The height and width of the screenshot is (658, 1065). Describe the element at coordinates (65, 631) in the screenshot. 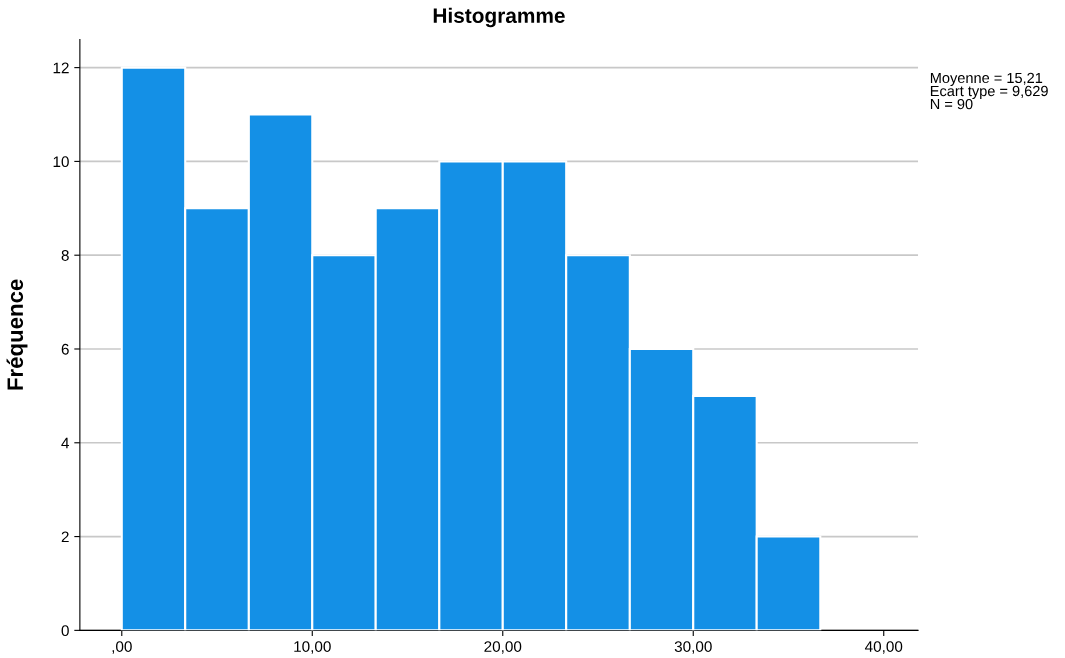

I see `y-tick-label: 0` at that location.